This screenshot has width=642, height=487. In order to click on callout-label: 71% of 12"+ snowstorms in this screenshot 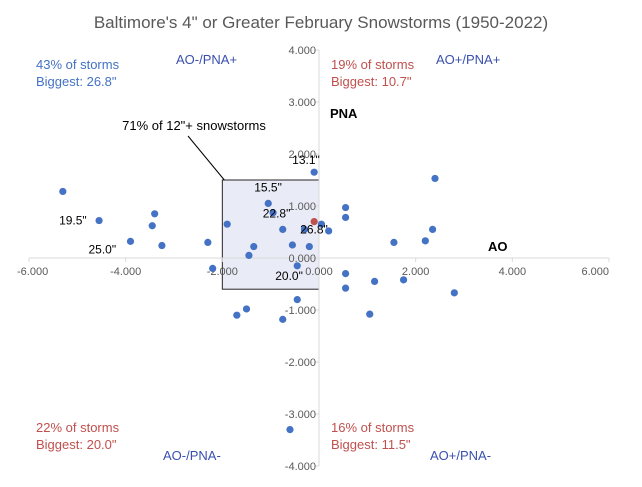, I will do `click(194, 125)`.